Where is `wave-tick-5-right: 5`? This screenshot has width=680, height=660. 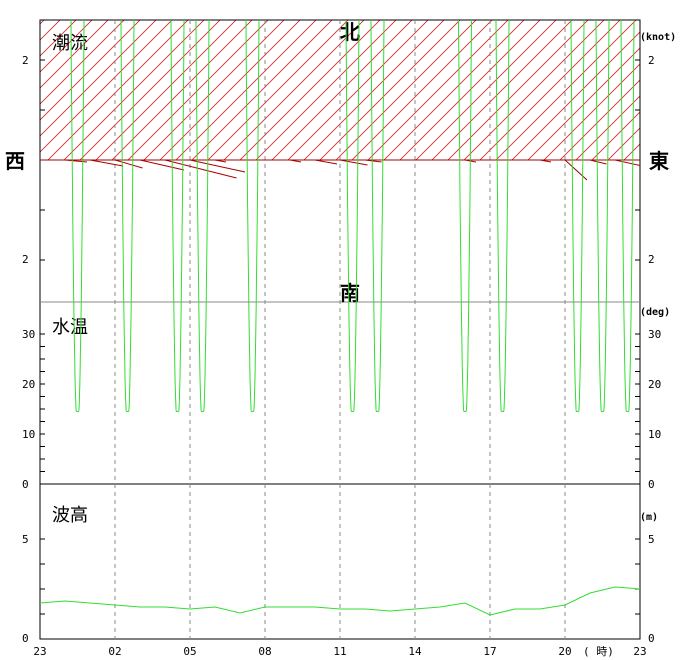 wave-tick-5-right: 5 is located at coordinates (651, 539).